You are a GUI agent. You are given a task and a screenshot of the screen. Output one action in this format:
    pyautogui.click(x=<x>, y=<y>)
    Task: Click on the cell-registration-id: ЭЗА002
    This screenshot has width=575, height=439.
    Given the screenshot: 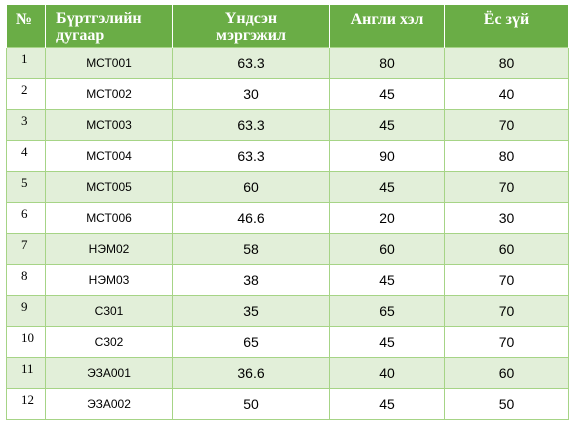 What is the action you would take?
    pyautogui.click(x=109, y=403)
    